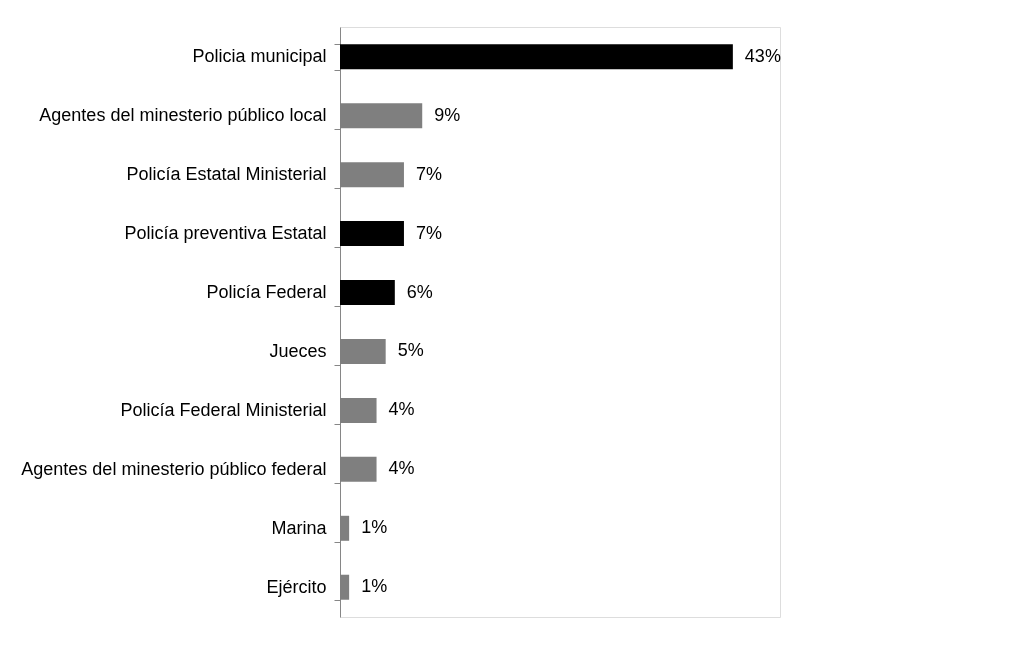 The image size is (1013, 667). What do you see at coordinates (298, 350) in the screenshot?
I see `y-tick-label: Jueces` at bounding box center [298, 350].